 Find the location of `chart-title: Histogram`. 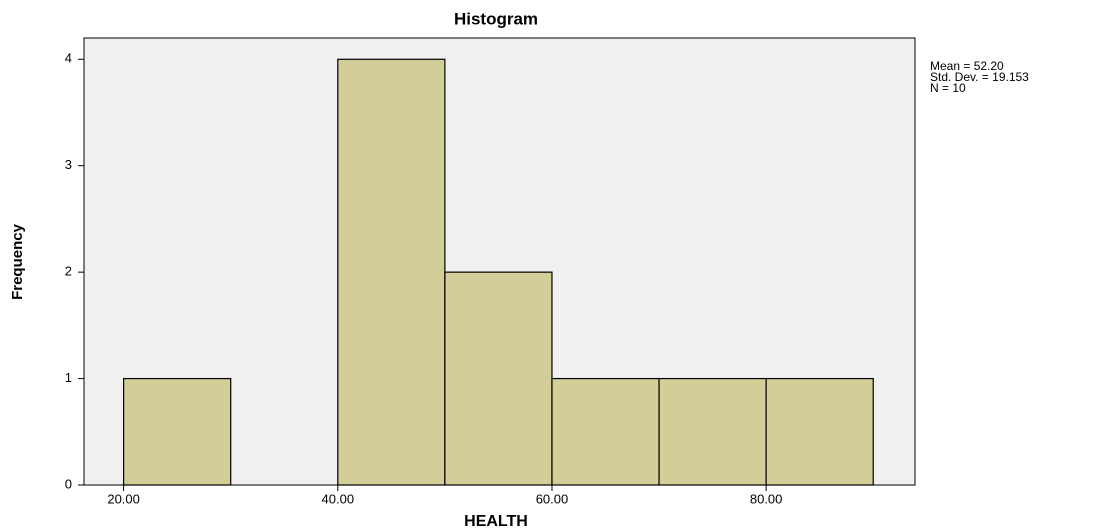

chart-title: Histogram is located at coordinates (496, 18).